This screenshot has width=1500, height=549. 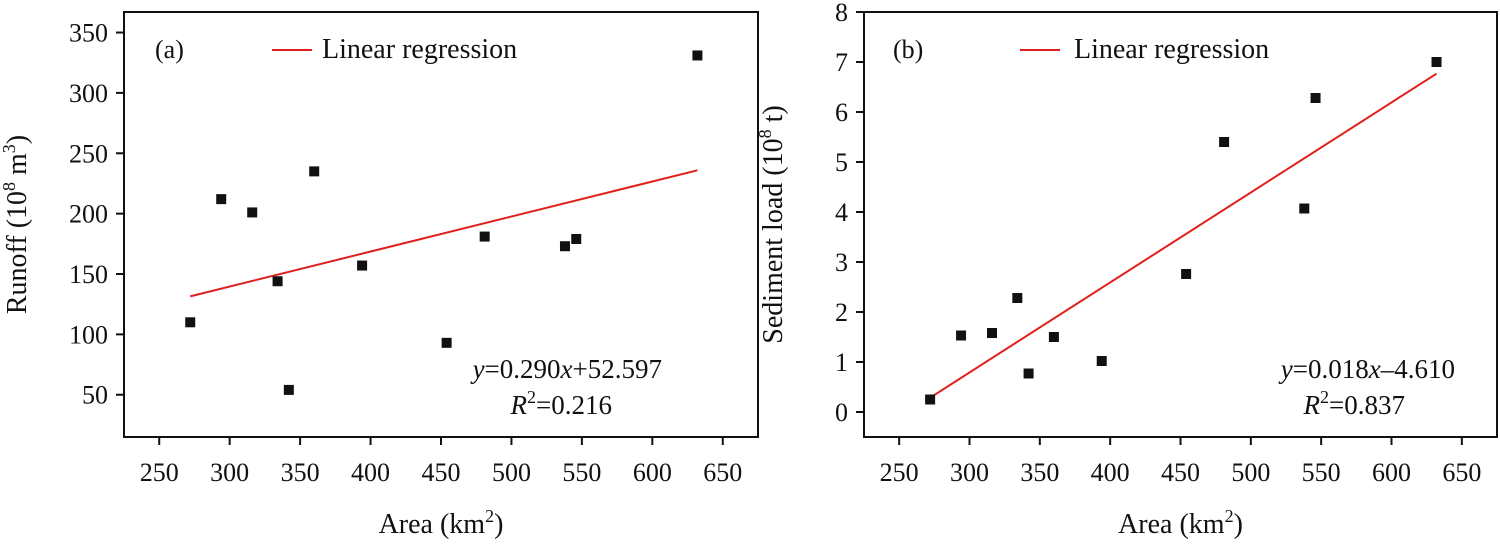 I want to click on y-tick-label: 250, so click(x=88, y=153).